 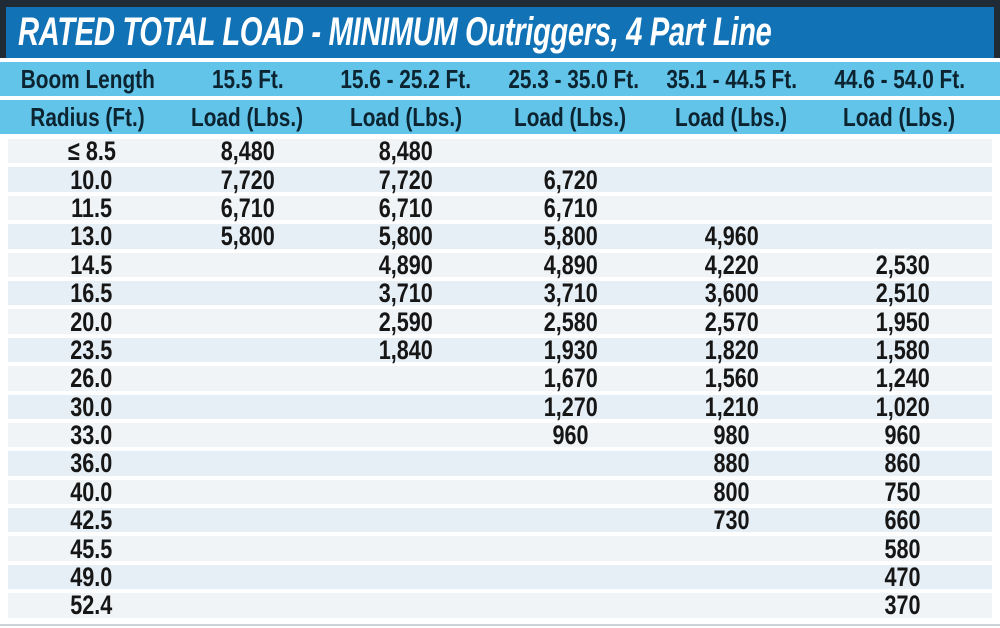 I want to click on load-cell: 1,840, so click(x=406, y=349).